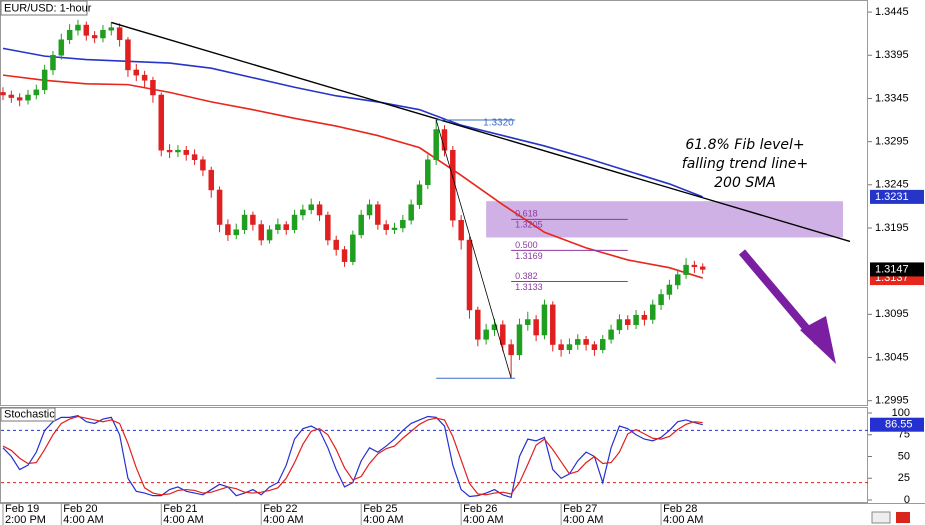  I want to click on fib-high-label: 1.3320, so click(498, 123).